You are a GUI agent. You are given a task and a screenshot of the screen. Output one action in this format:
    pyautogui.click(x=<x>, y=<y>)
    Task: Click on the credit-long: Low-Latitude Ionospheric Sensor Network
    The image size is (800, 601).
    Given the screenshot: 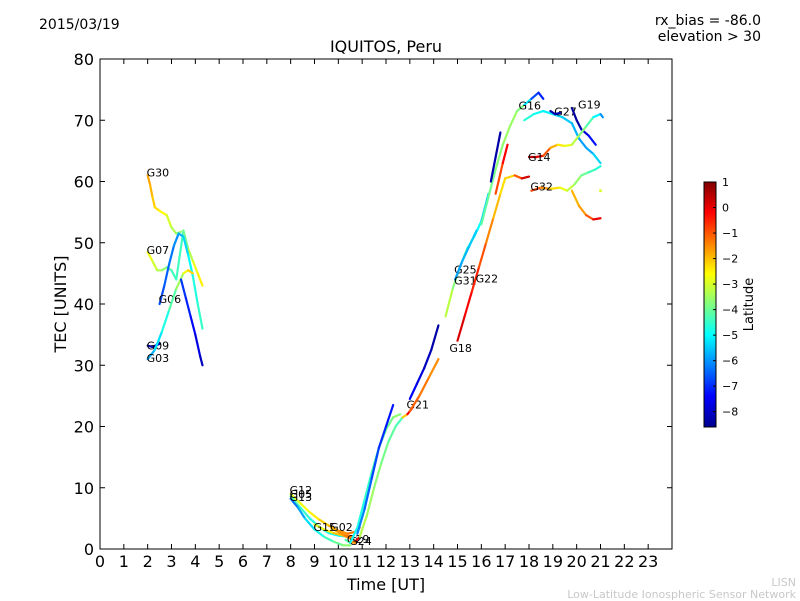 What is the action you would take?
    pyautogui.click(x=681, y=594)
    